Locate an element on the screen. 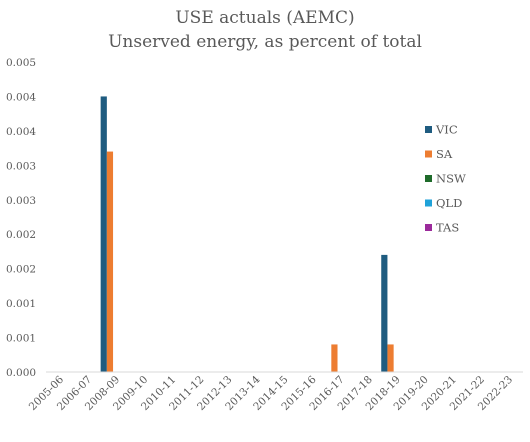 The height and width of the screenshot is (442, 530). y-tick-label: 0.000 is located at coordinates (21, 373).